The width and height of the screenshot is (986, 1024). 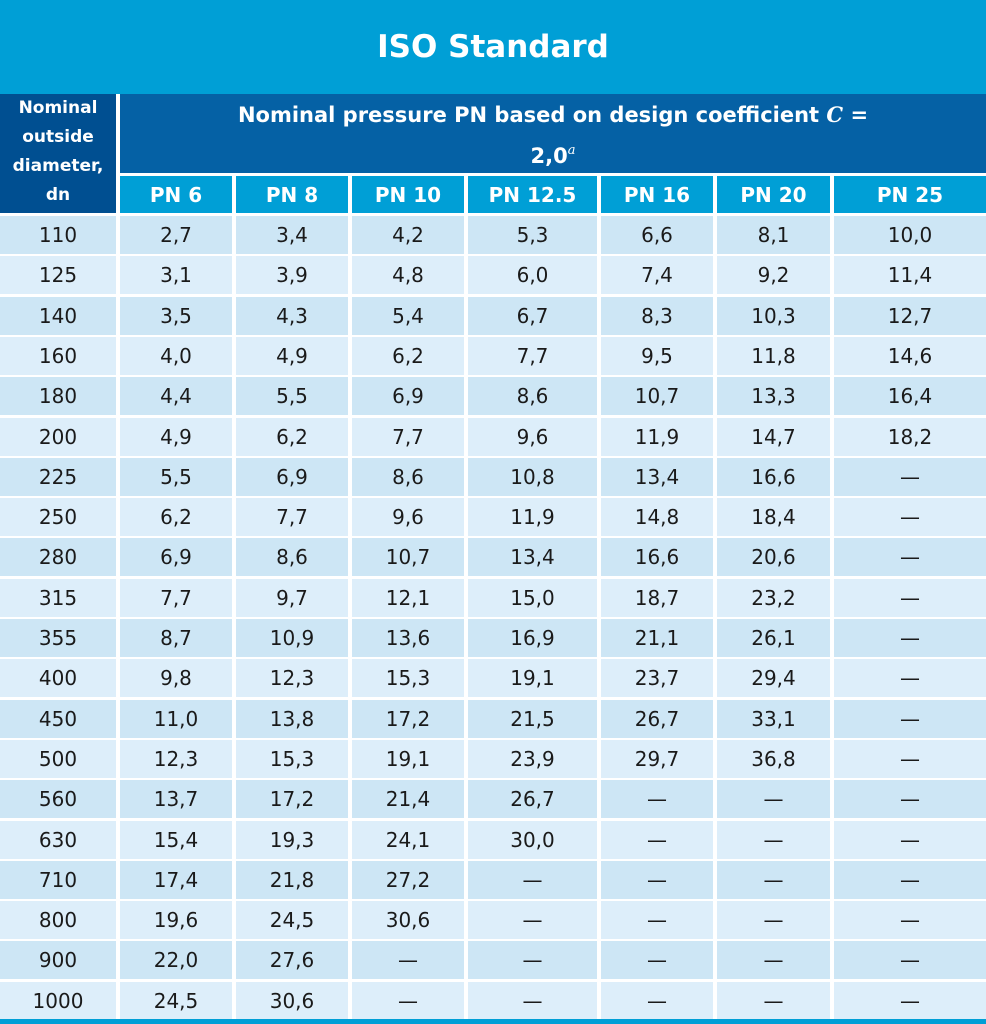 What do you see at coordinates (58, 1000) in the screenshot?
I see `diameter-cell: 1000` at bounding box center [58, 1000].